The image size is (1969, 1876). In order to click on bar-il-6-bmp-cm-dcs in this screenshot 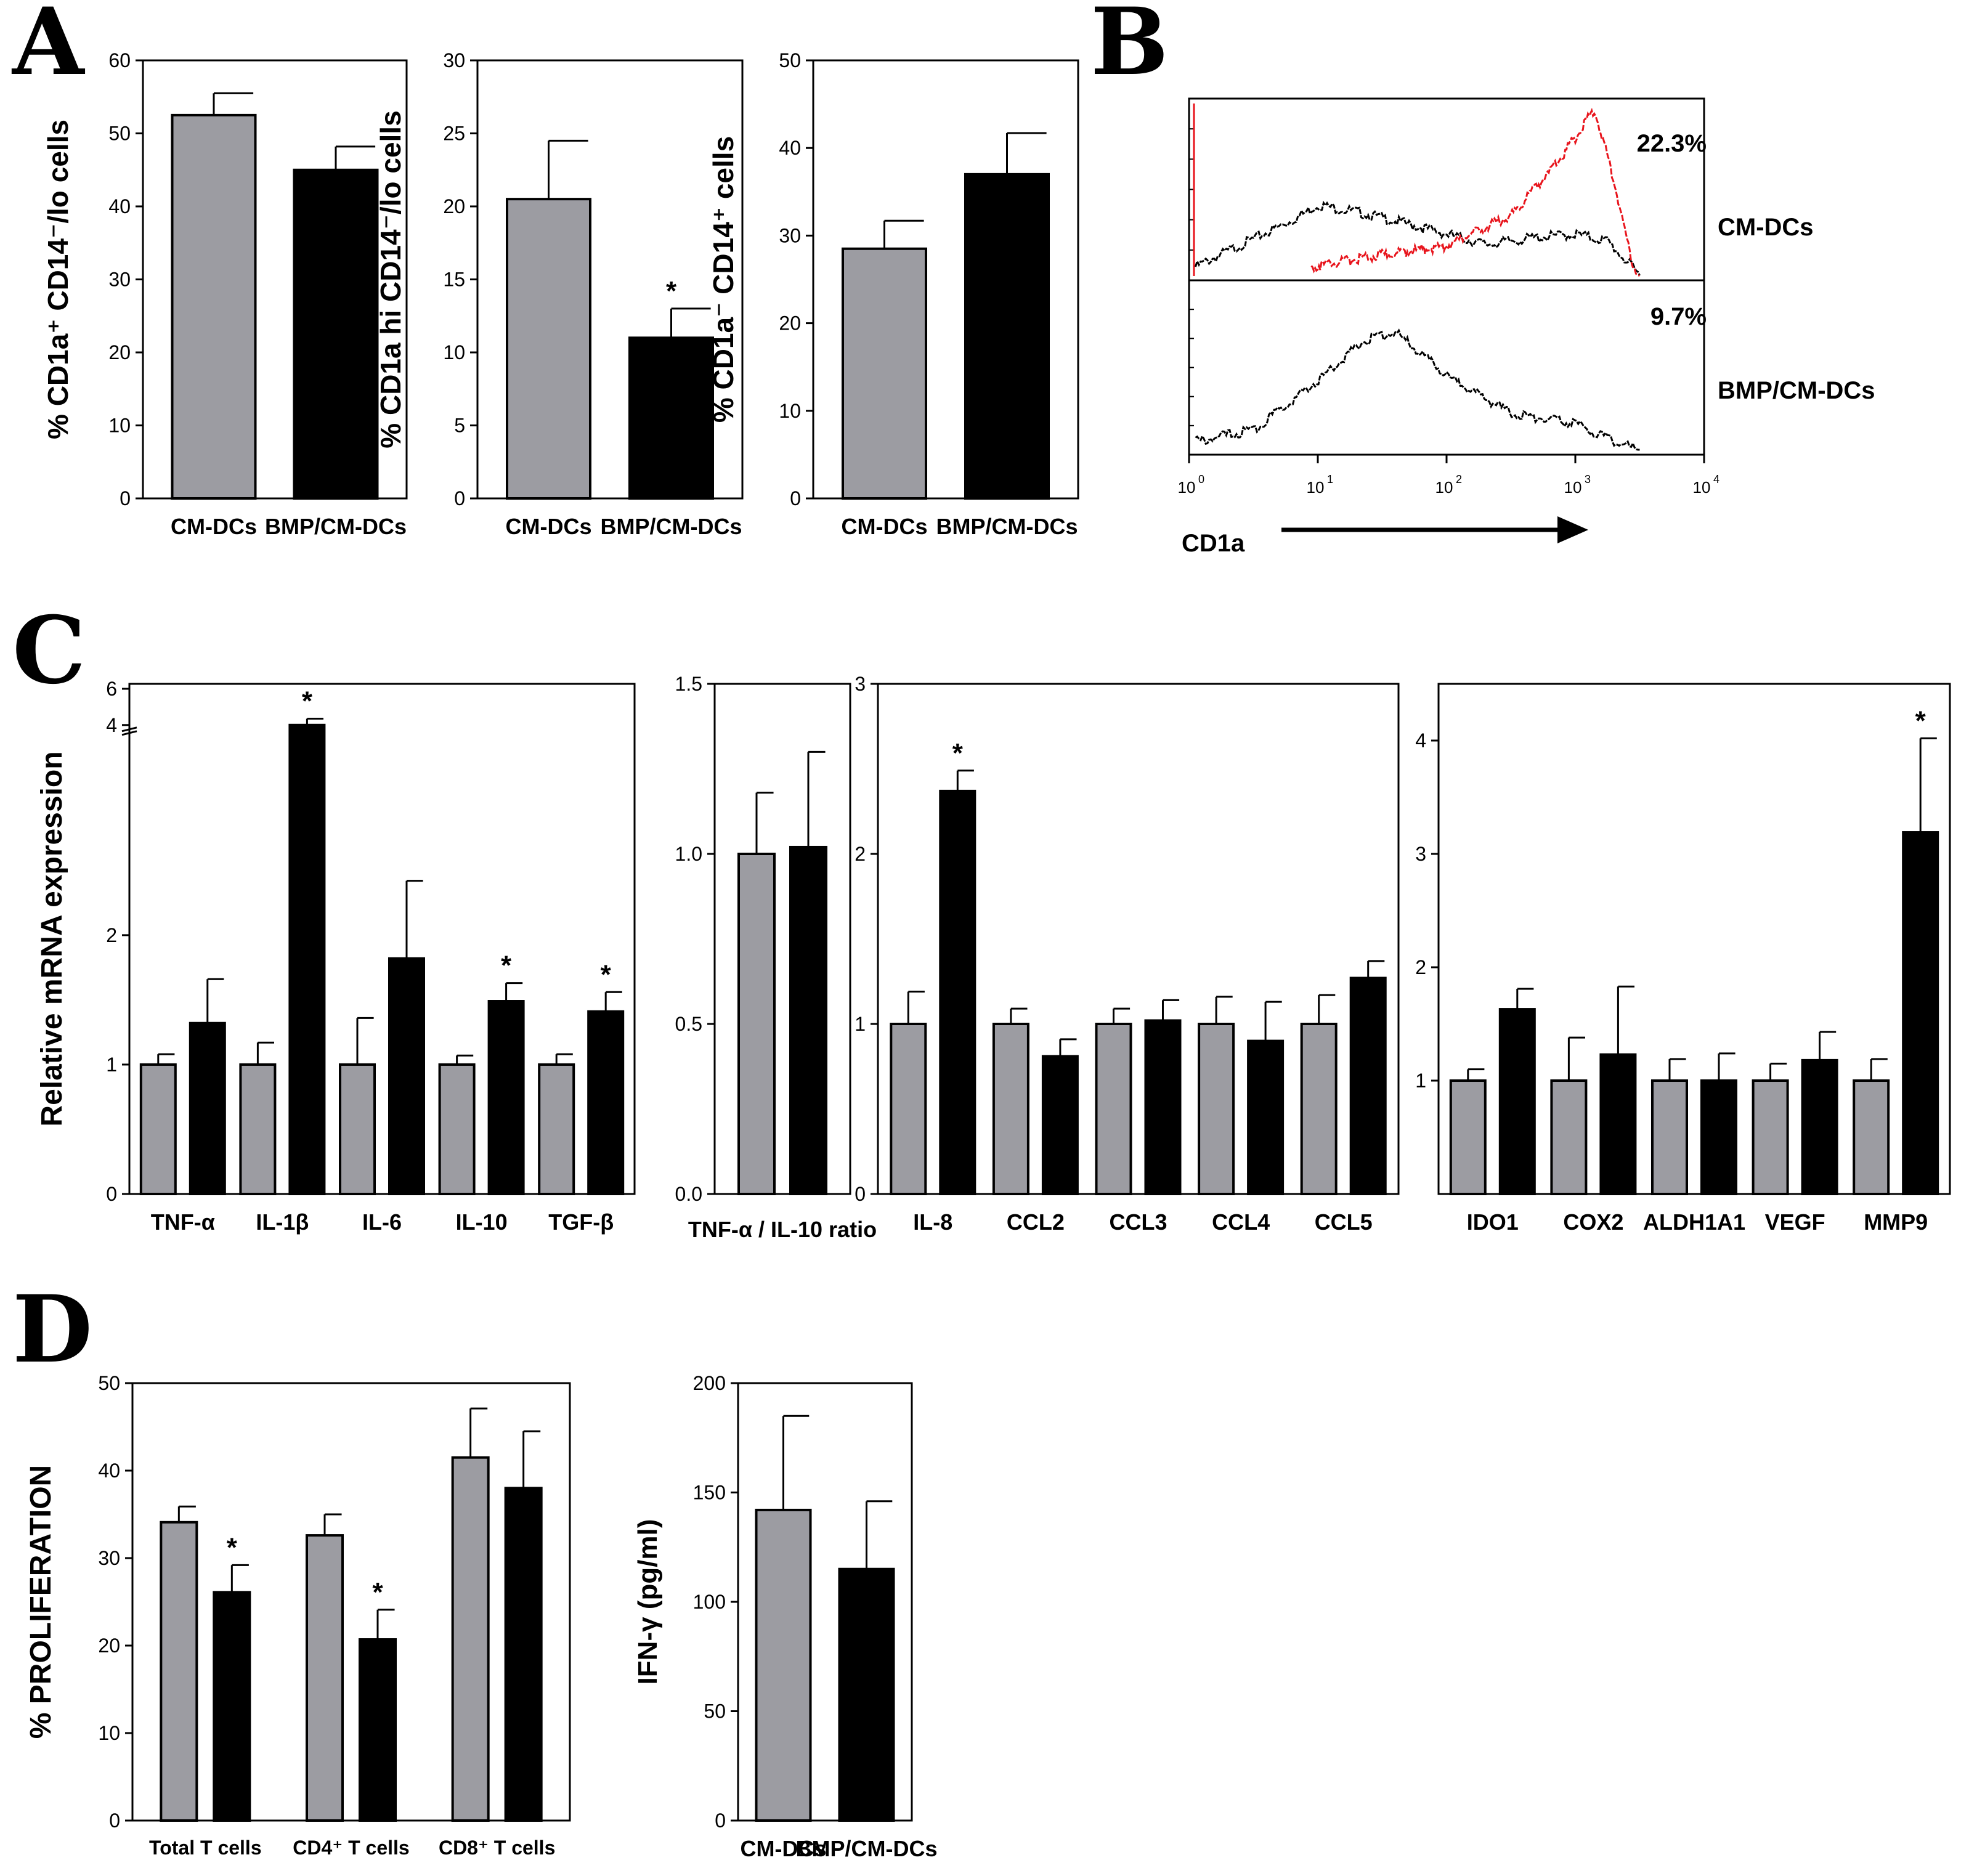, I will do `click(406, 1076)`.